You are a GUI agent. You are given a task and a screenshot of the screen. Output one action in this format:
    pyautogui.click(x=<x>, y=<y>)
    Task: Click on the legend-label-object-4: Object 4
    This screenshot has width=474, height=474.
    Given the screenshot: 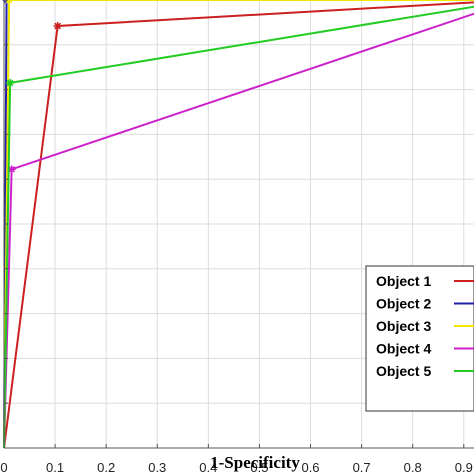 What is the action you would take?
    pyautogui.click(x=403, y=349)
    